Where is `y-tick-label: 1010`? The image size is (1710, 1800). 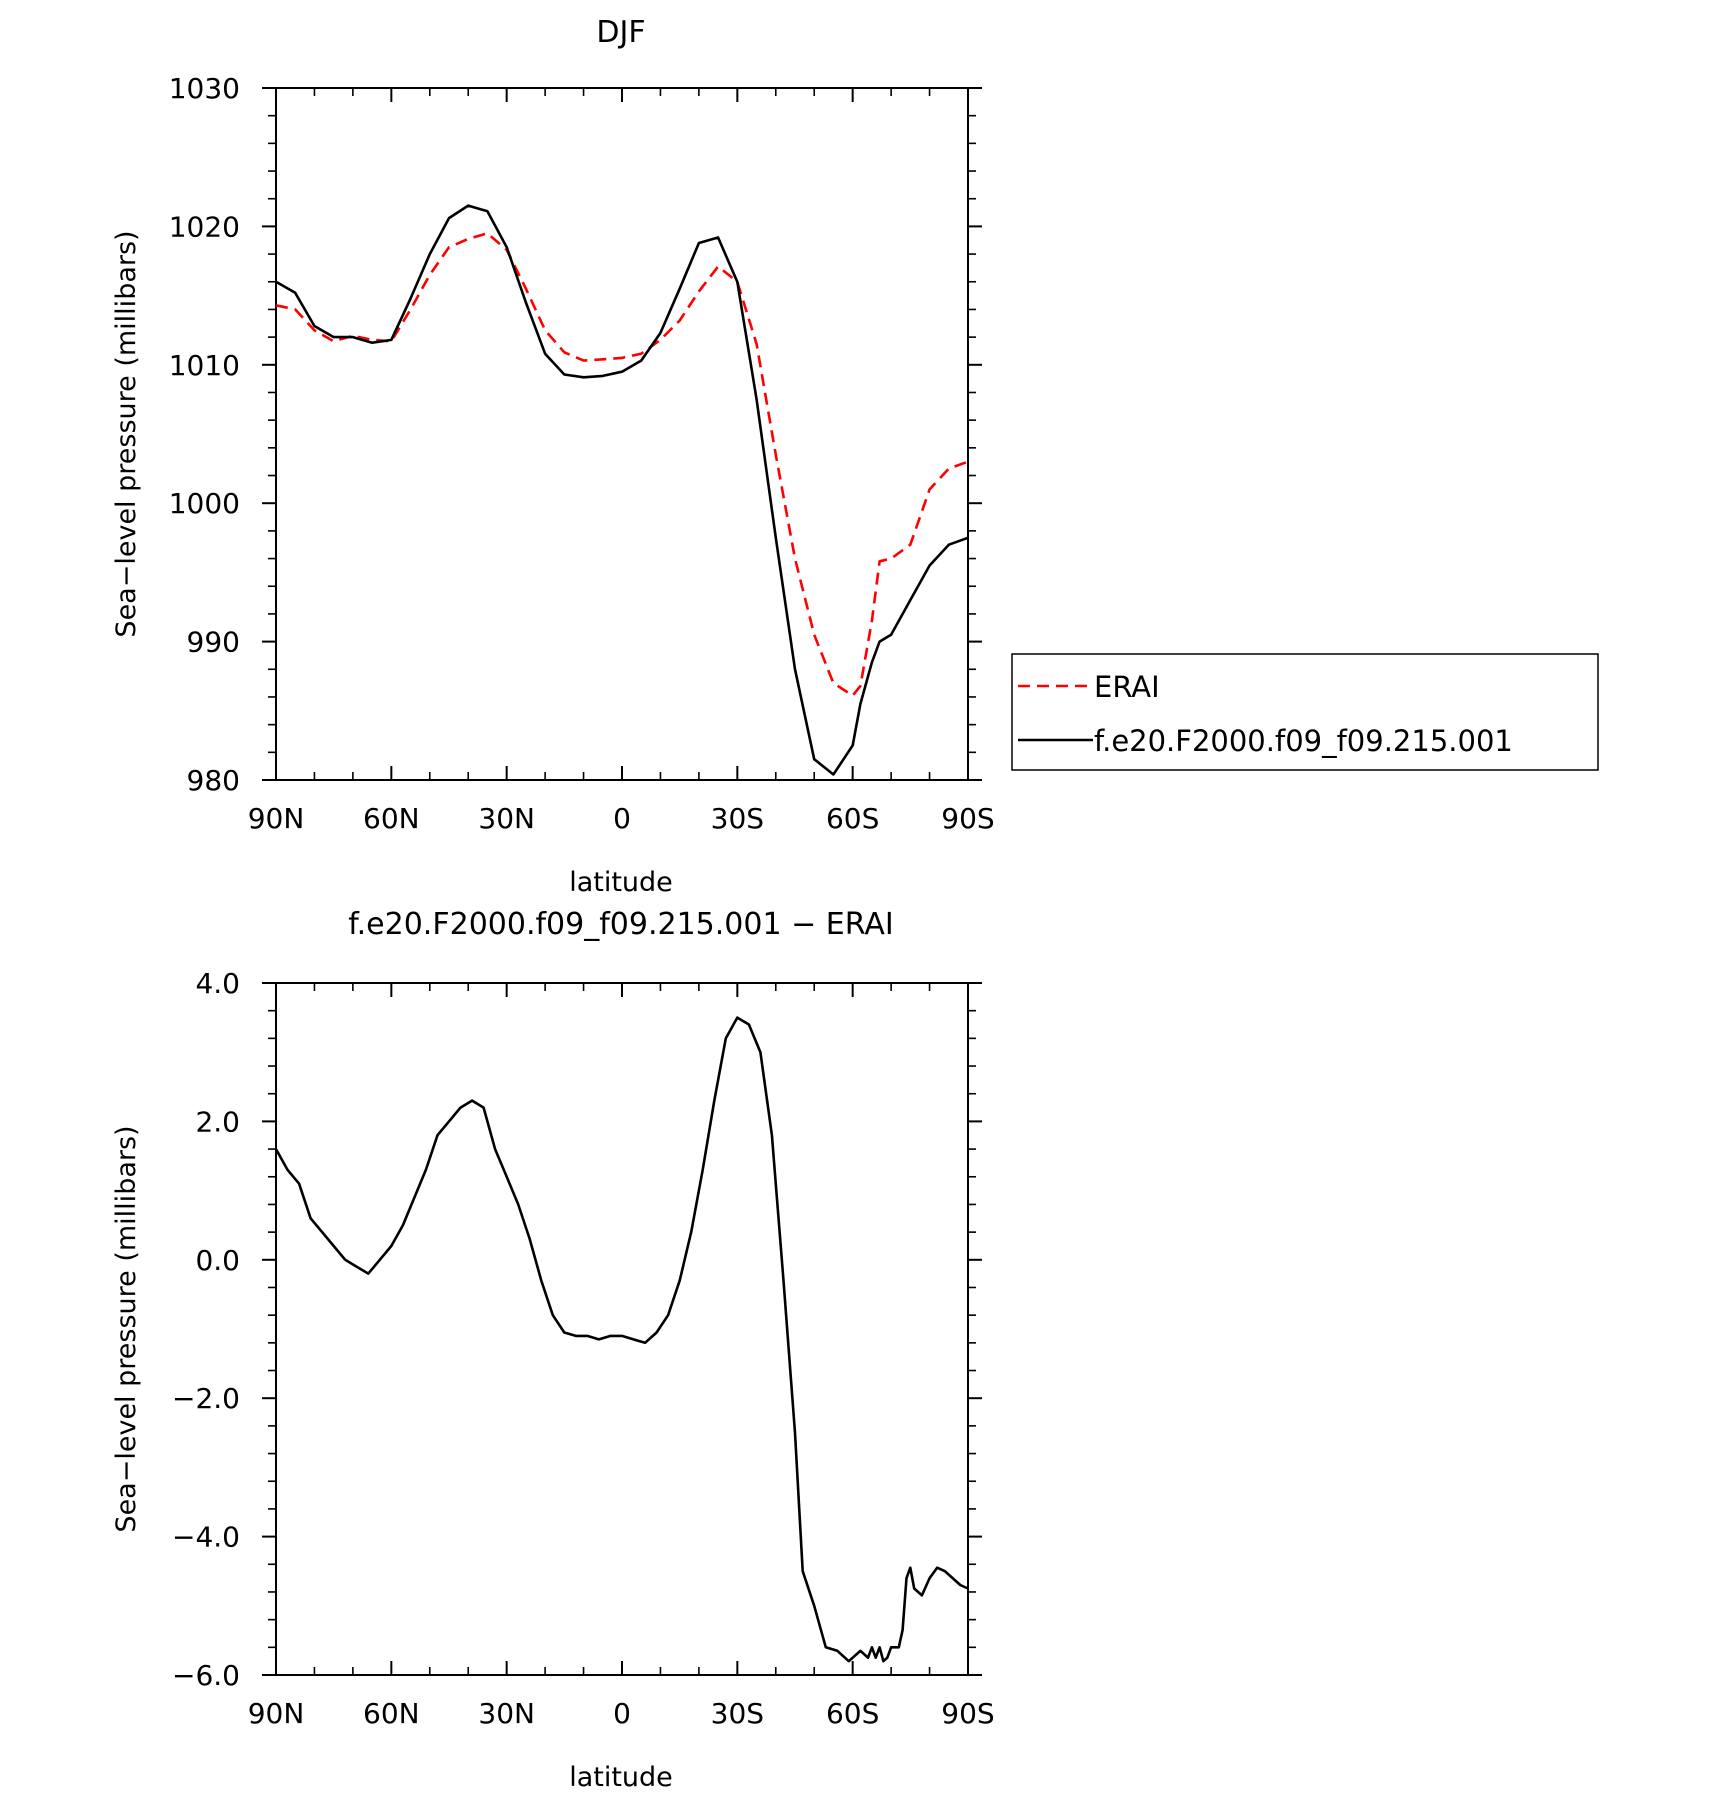
y-tick-label: 1010 is located at coordinates (204, 365).